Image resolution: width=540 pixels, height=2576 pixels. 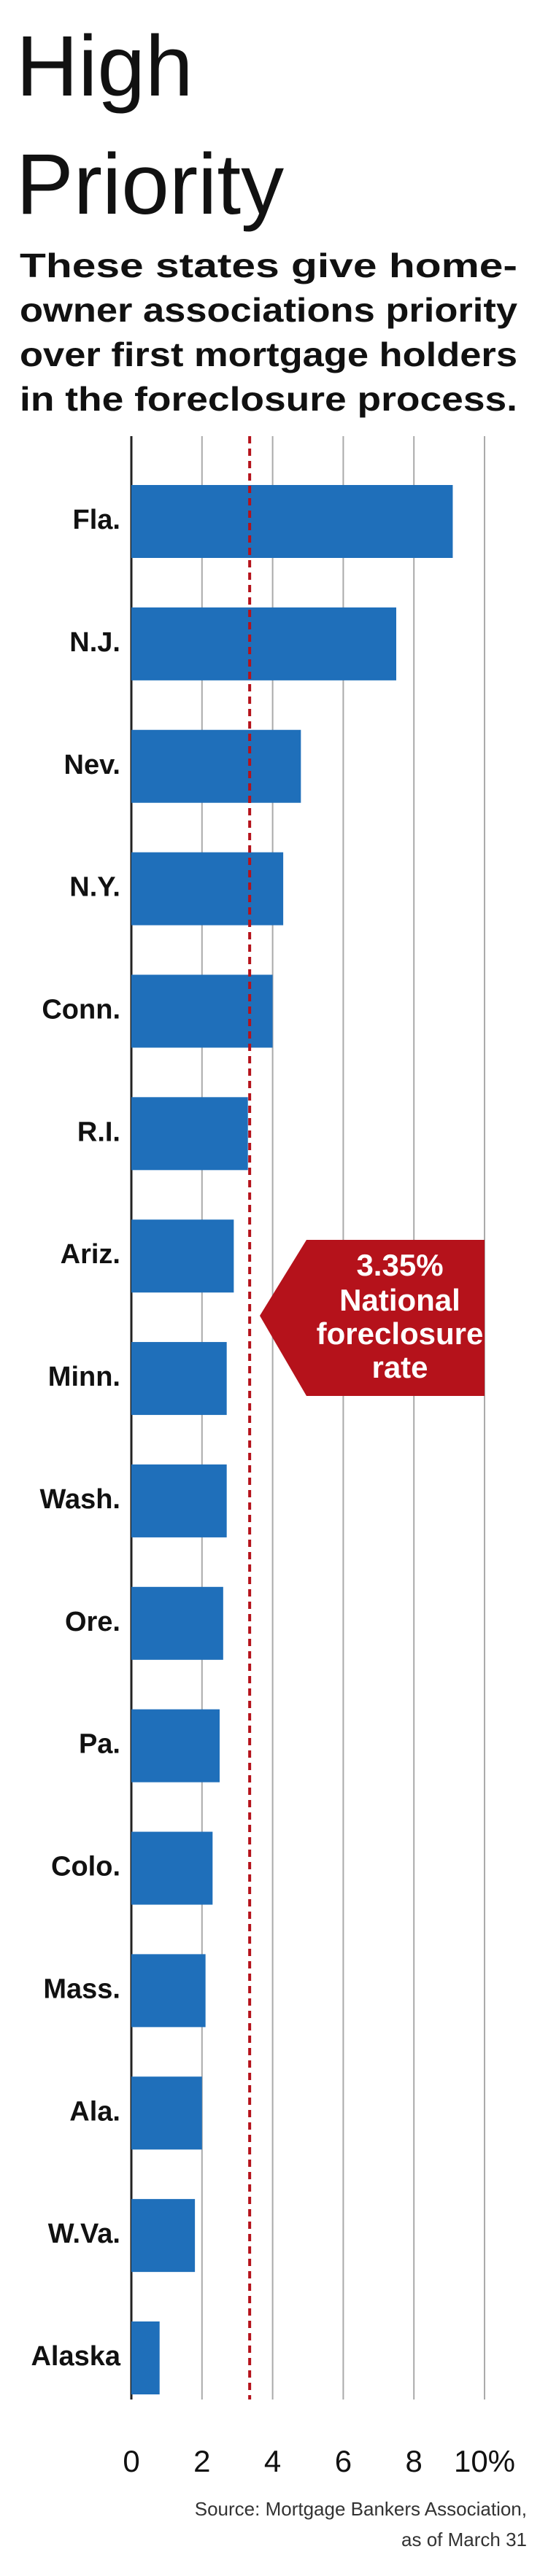 What do you see at coordinates (80, 1500) in the screenshot?
I see `y-tick-label: Wash.` at bounding box center [80, 1500].